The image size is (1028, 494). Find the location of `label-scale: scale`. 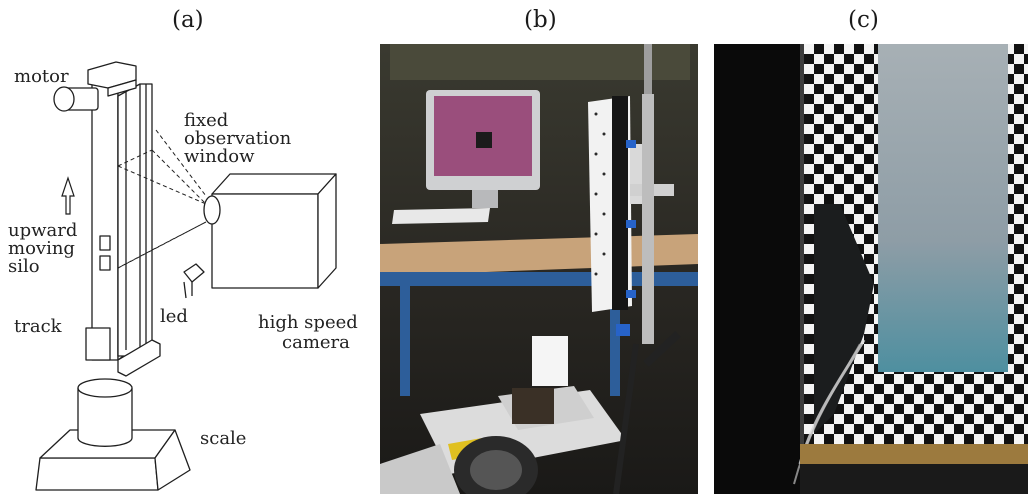

label-scale: scale is located at coordinates (223, 438).